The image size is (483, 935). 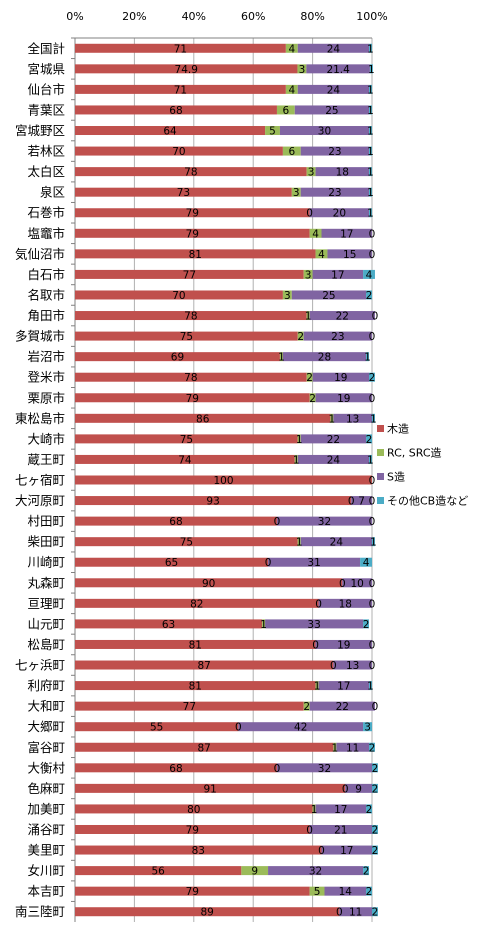 I want to click on data-label: 11, so click(x=352, y=748).